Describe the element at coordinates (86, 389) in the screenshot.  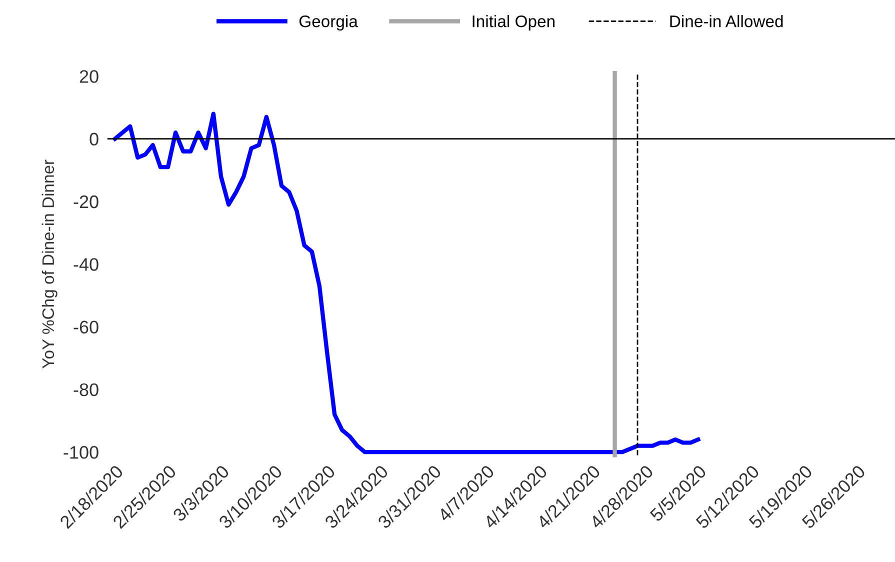
I see `y-tick-label: -80` at that location.